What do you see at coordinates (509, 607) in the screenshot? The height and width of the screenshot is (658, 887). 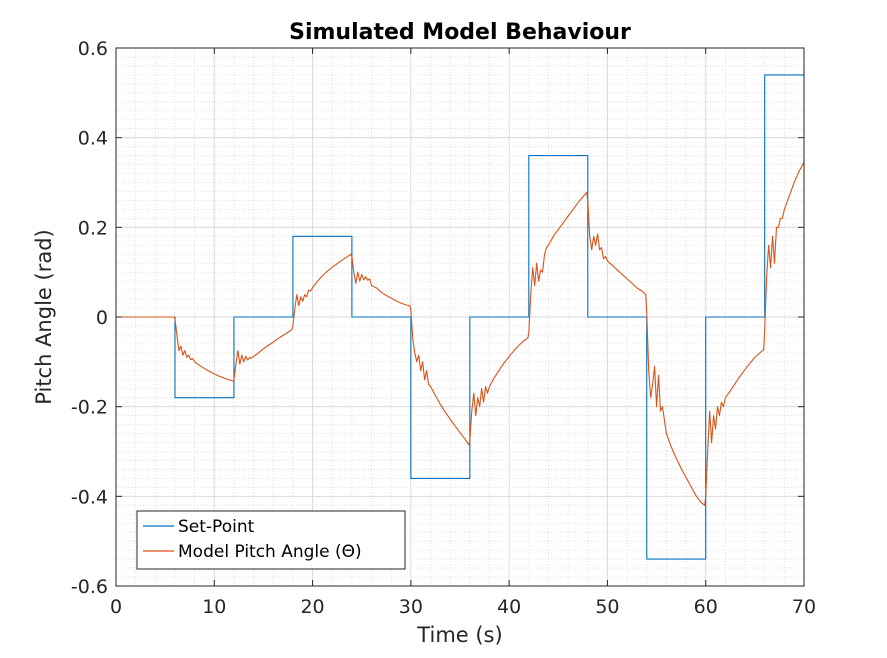 I see `x-tick-label: 40` at bounding box center [509, 607].